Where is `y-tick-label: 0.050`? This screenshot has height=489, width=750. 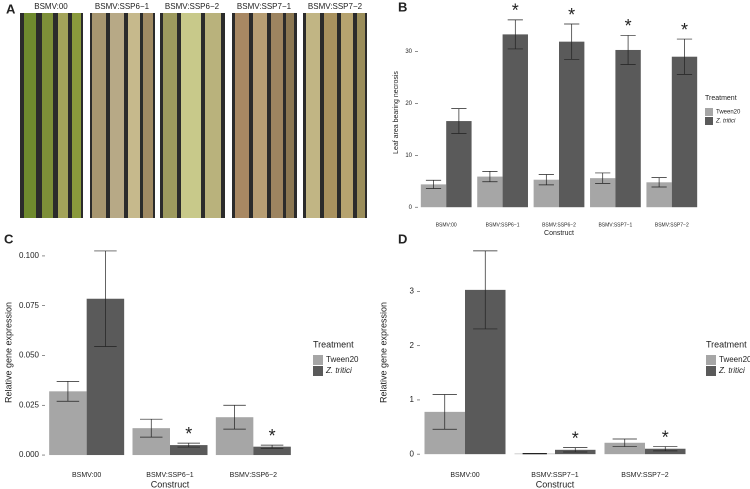
y-tick-label: 0.050 is located at coordinates (29, 355).